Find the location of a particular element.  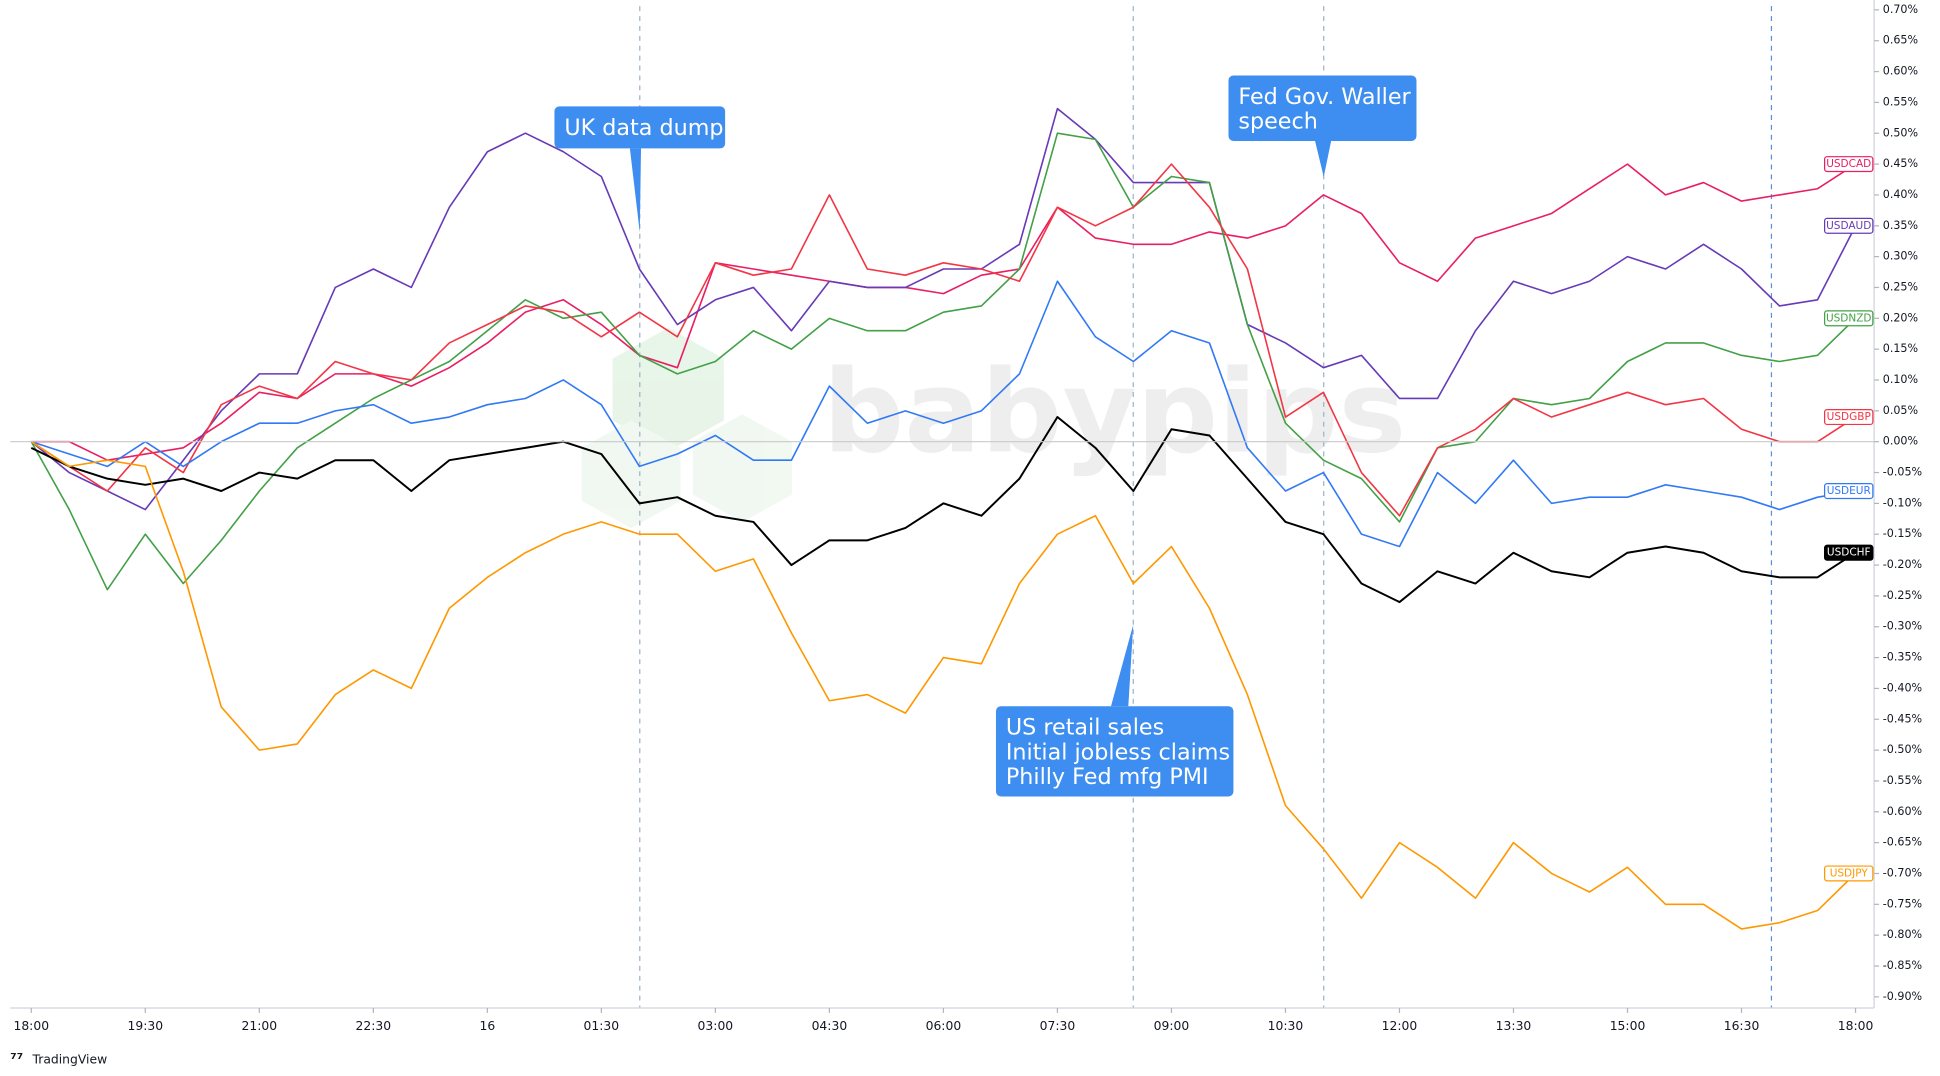

series-tag: USDNZD is located at coordinates (1849, 318).